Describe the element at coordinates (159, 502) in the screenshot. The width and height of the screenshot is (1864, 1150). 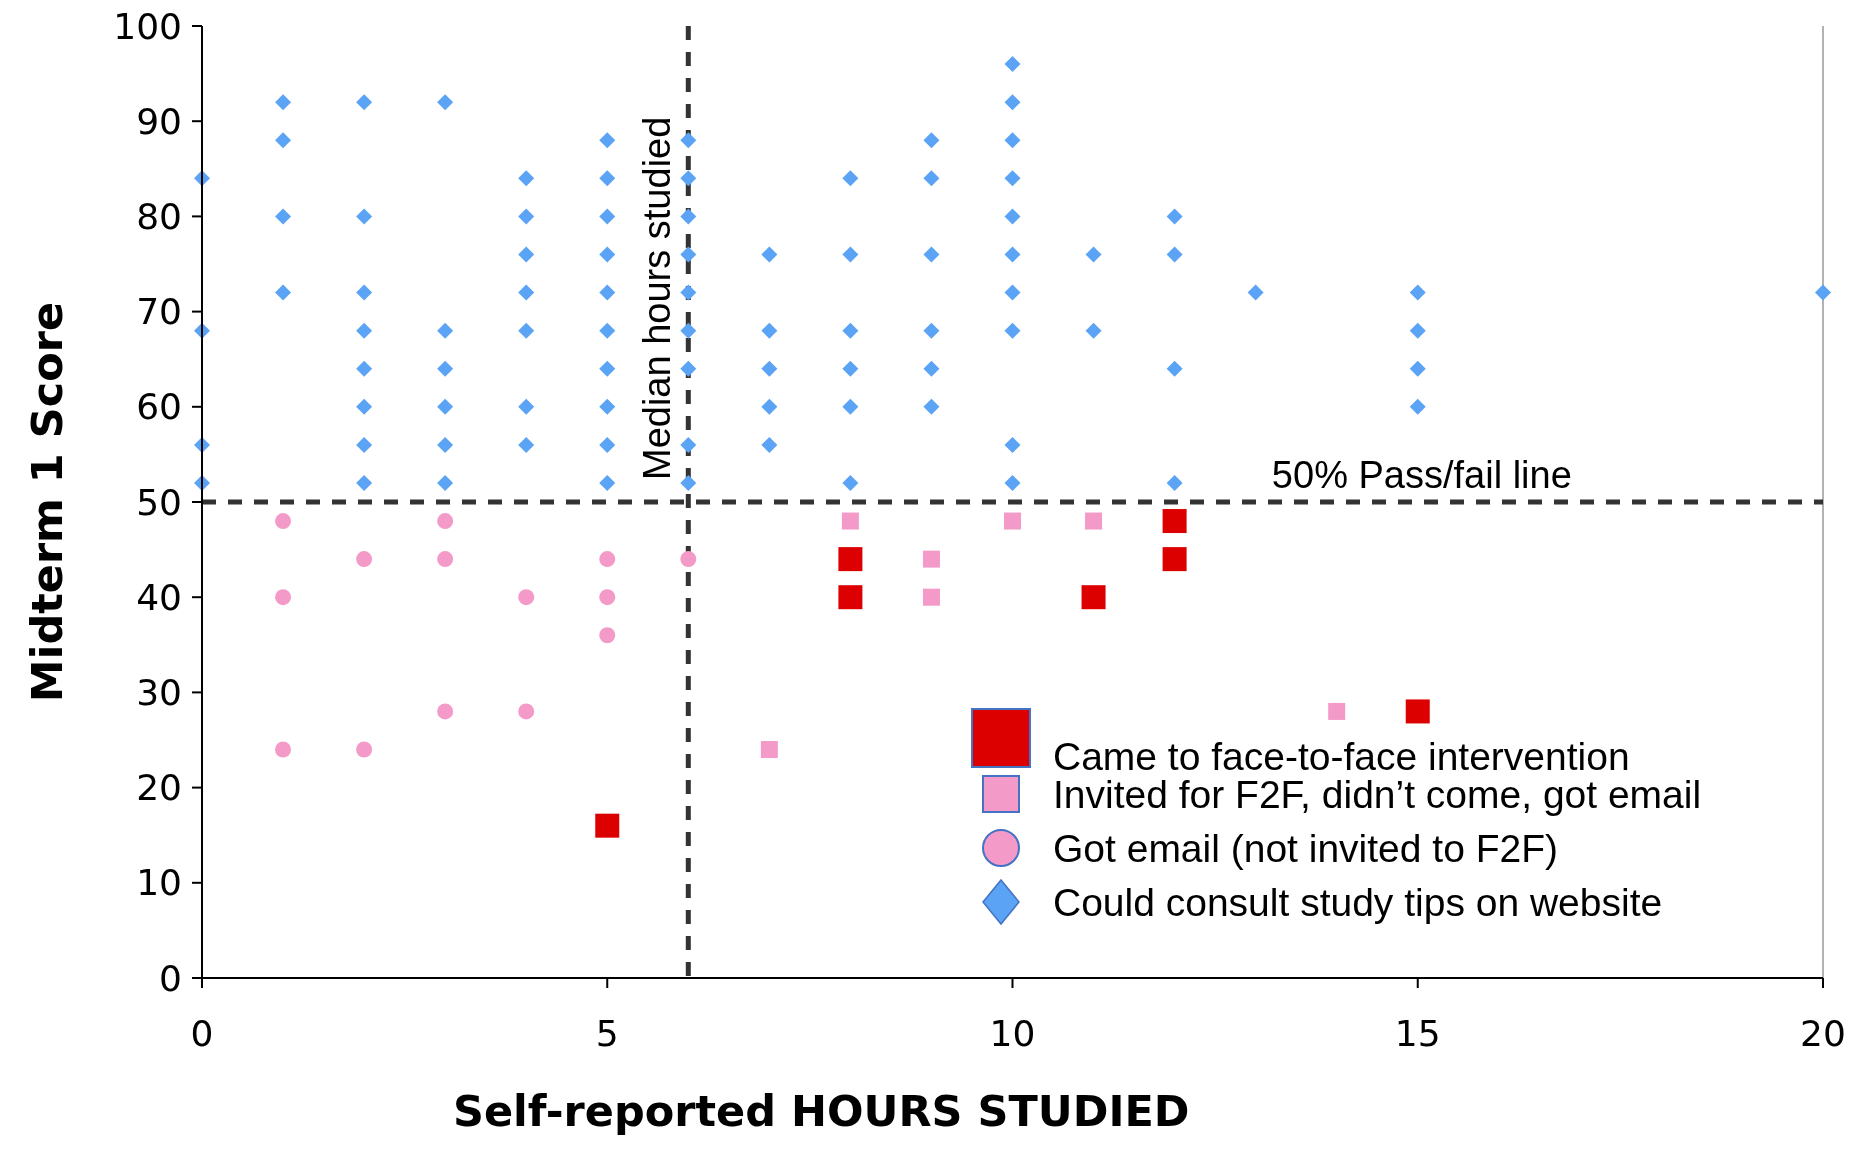
I see `y-tick-label: 50` at that location.